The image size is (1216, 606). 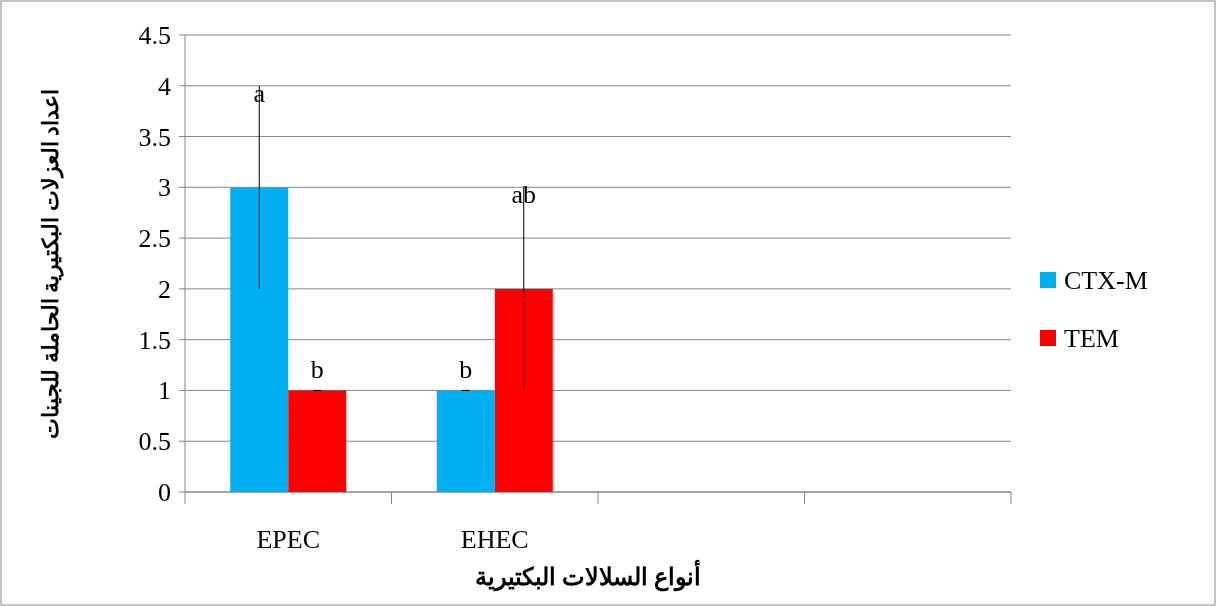 What do you see at coordinates (164, 492) in the screenshot?
I see `y-tick-label: 0` at bounding box center [164, 492].